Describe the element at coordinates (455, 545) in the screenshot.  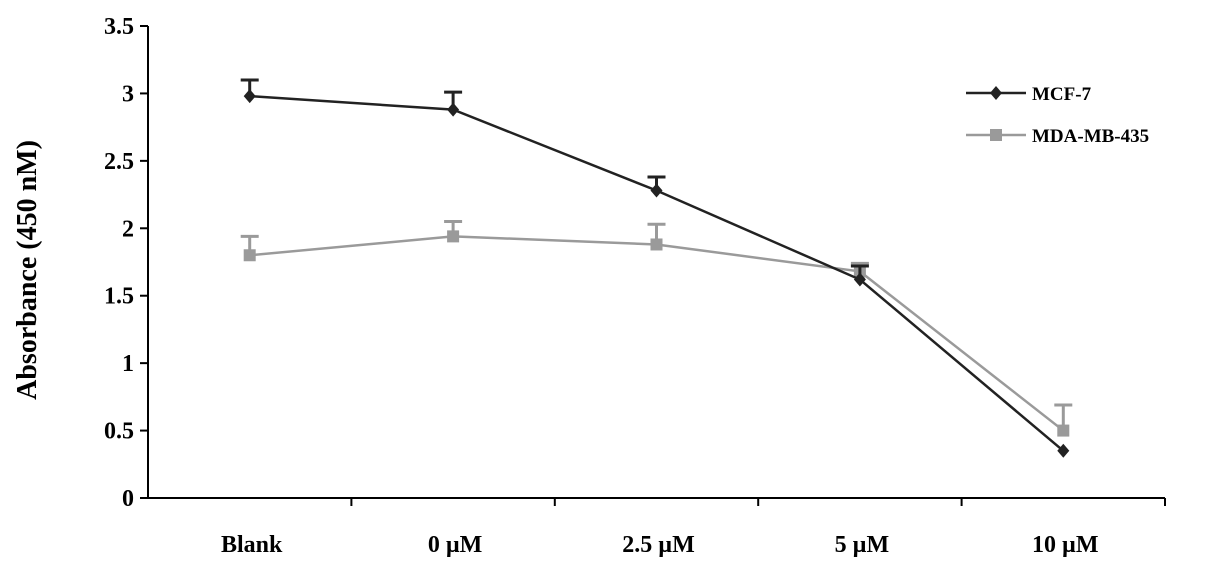
I see `x-tick-label: 0 µM` at that location.